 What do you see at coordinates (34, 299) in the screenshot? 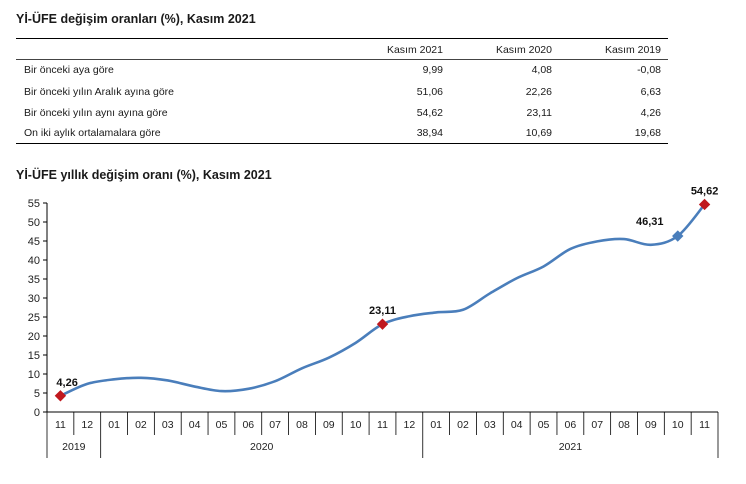
I see `y-tick-label: 30` at bounding box center [34, 299].